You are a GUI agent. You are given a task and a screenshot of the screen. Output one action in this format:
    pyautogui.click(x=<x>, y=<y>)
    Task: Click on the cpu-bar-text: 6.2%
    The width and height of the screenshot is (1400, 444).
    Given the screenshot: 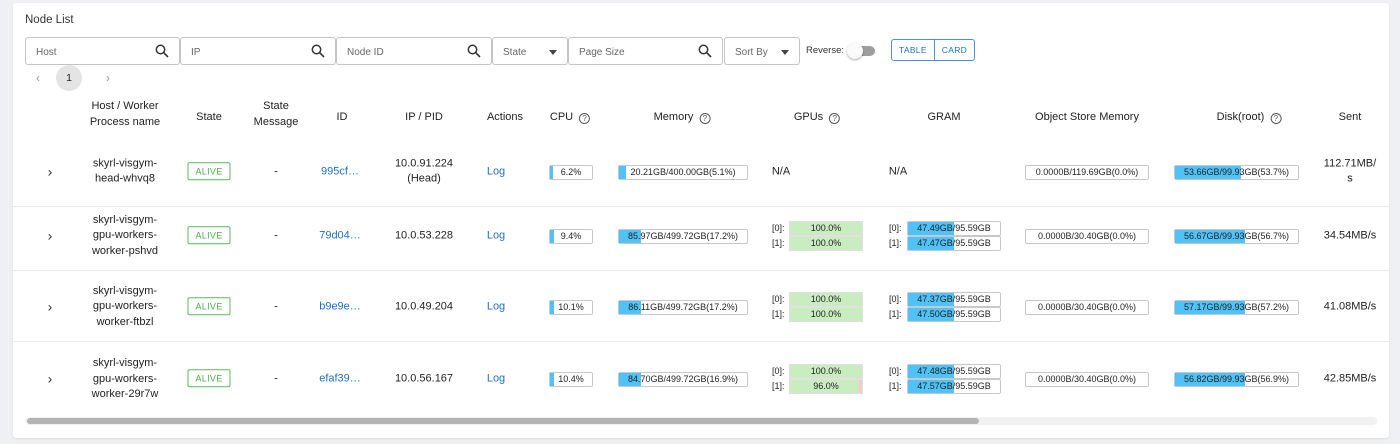 What is the action you would take?
    pyautogui.click(x=571, y=172)
    